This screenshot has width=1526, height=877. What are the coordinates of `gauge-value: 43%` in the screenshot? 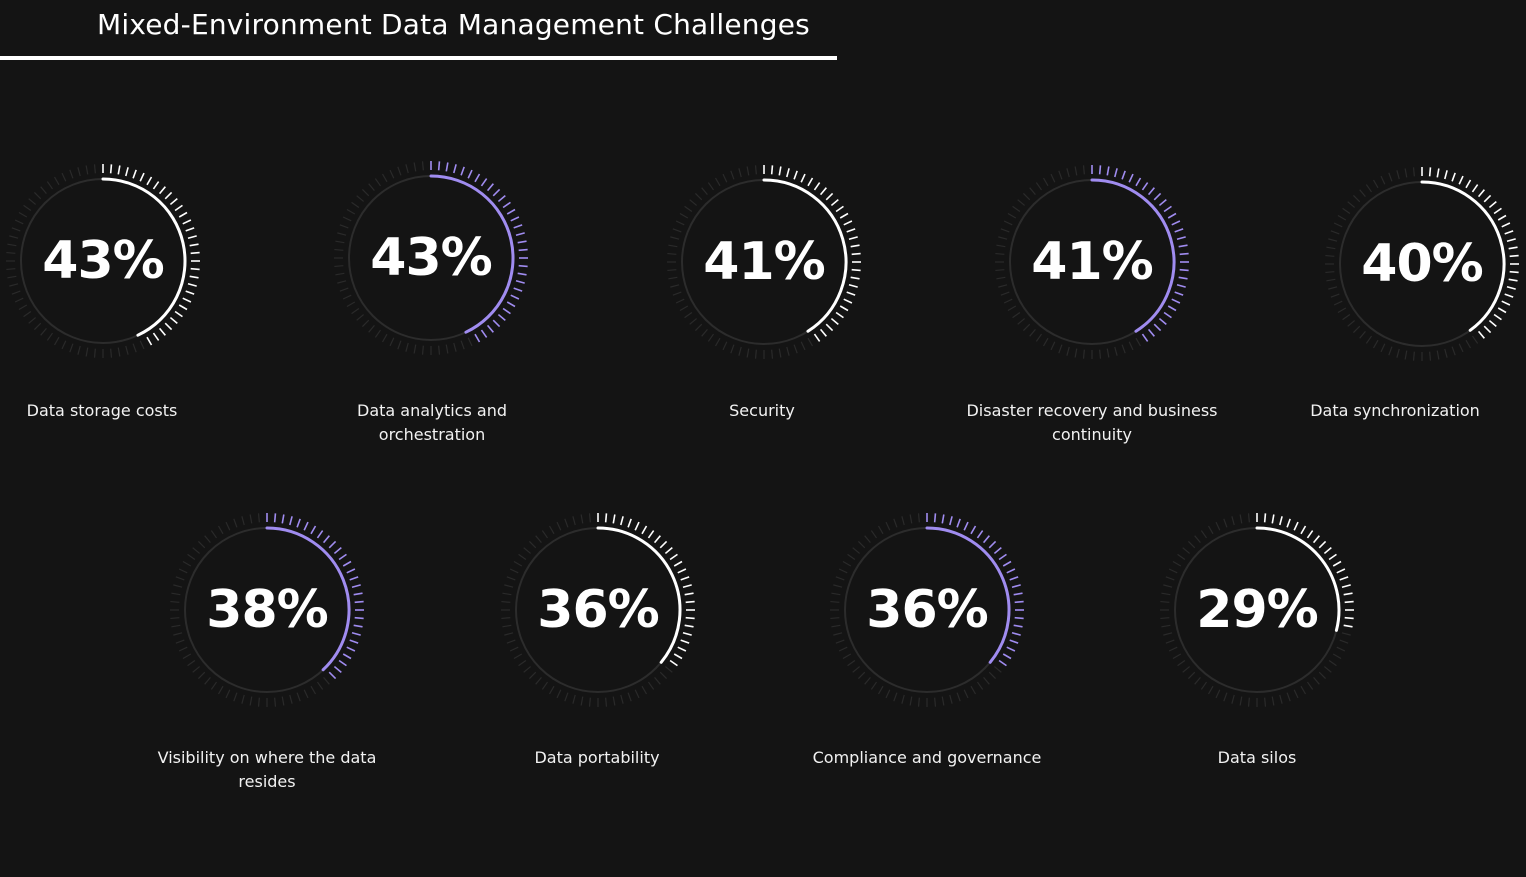 It's located at (103, 261).